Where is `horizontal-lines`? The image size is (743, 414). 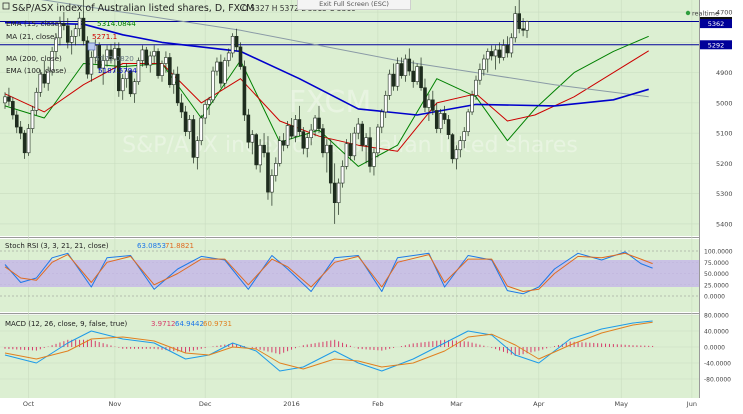
horizontal-lines is located at coordinates (349, 33).